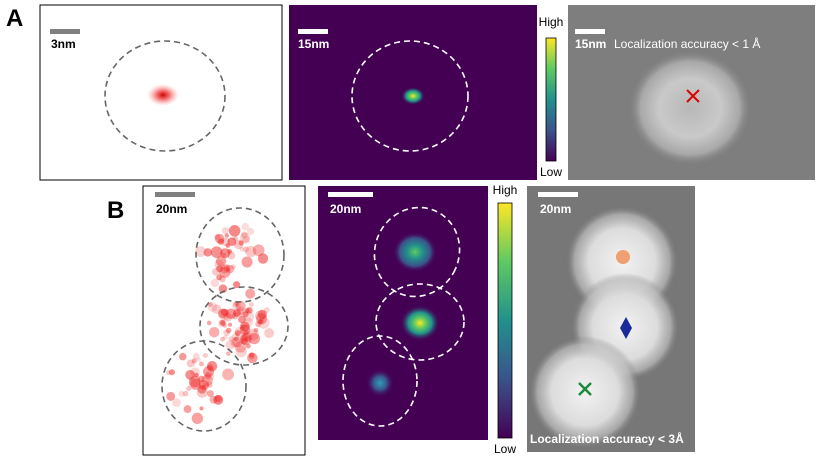 The width and height of the screenshot is (817, 459). I want to click on density-spot, so click(420, 323).